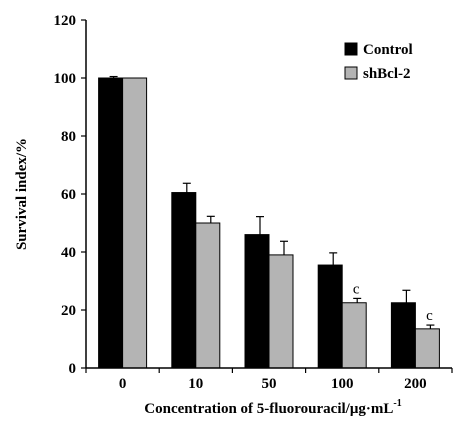 This screenshot has width=471, height=429. Describe the element at coordinates (397, 403) in the screenshot. I see `x-axis-title-sup: -1` at that location.